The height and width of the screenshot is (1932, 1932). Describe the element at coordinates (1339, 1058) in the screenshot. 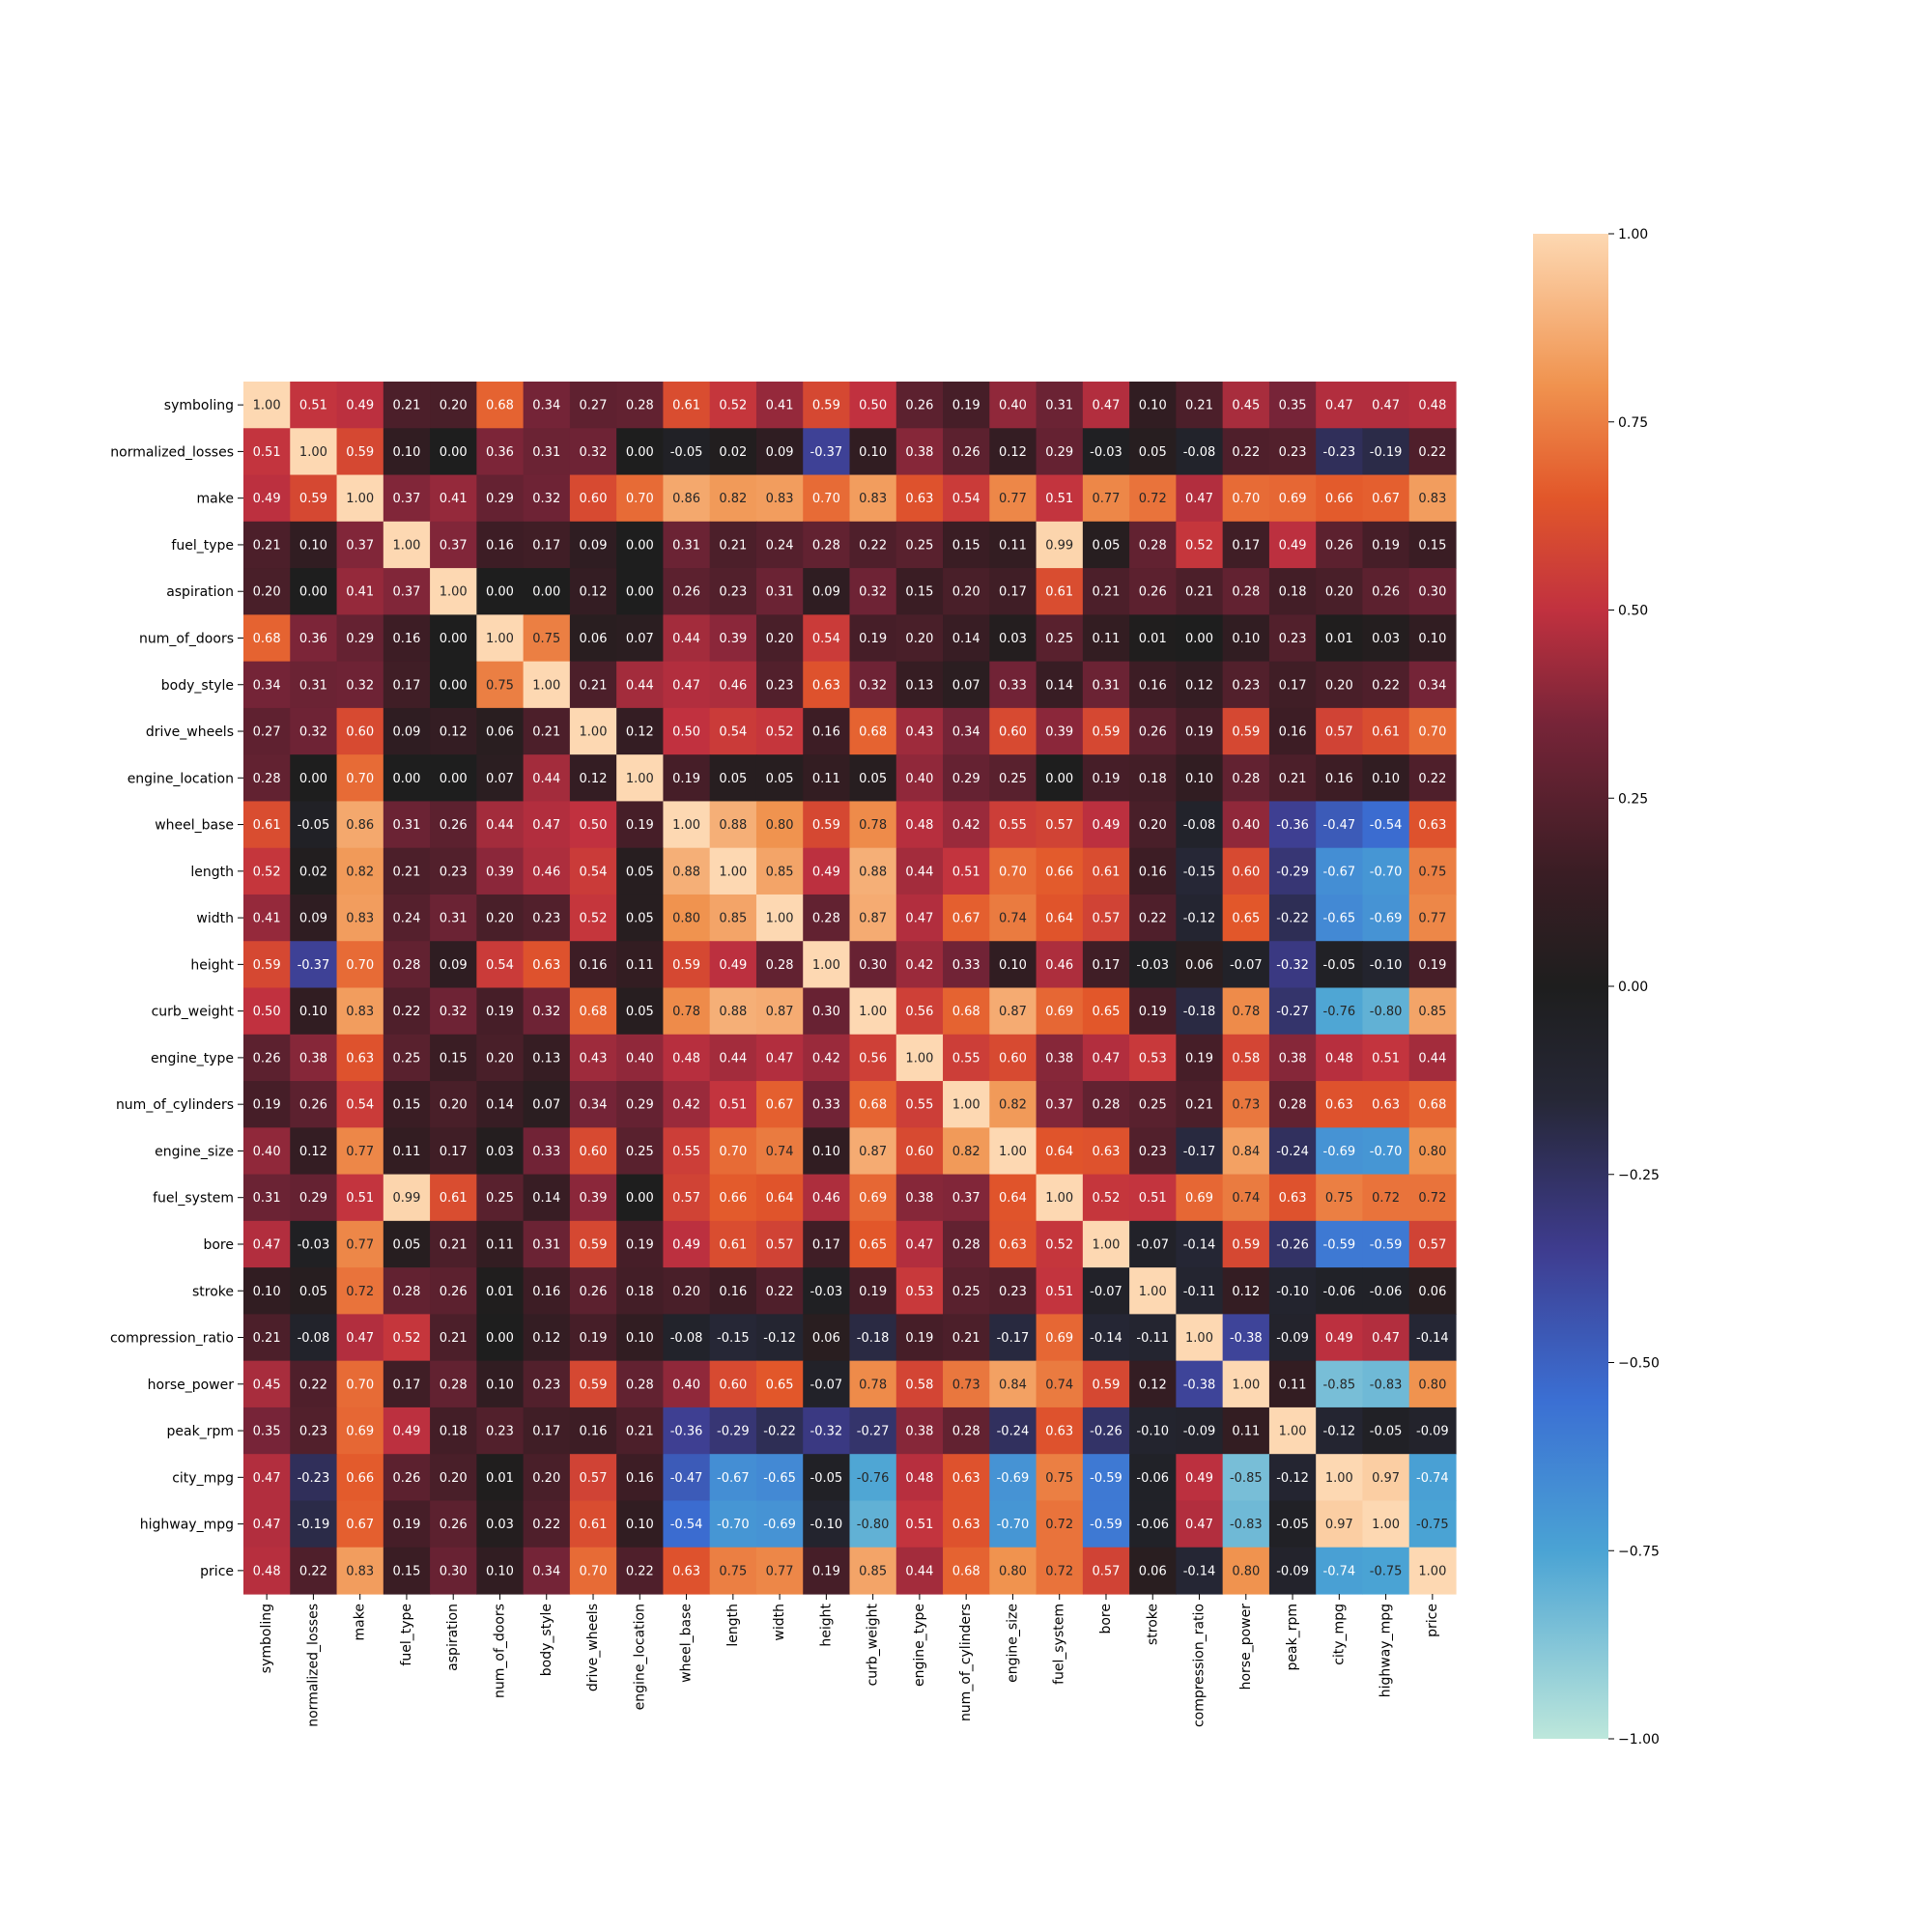

I see `heatmap-cell-value: 0.48` at that location.